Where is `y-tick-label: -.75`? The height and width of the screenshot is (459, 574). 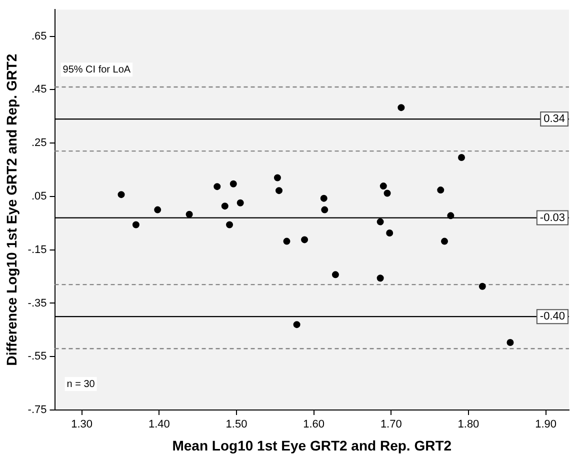
y-tick-label: -.75 is located at coordinates (37, 410).